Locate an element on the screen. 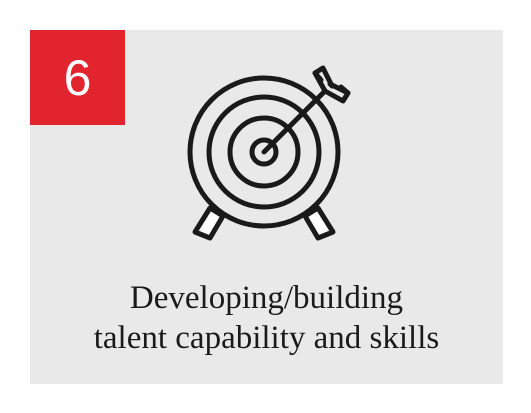 This screenshot has height=413, width=531. caption-line-2: talent capability and skills is located at coordinates (266, 338).